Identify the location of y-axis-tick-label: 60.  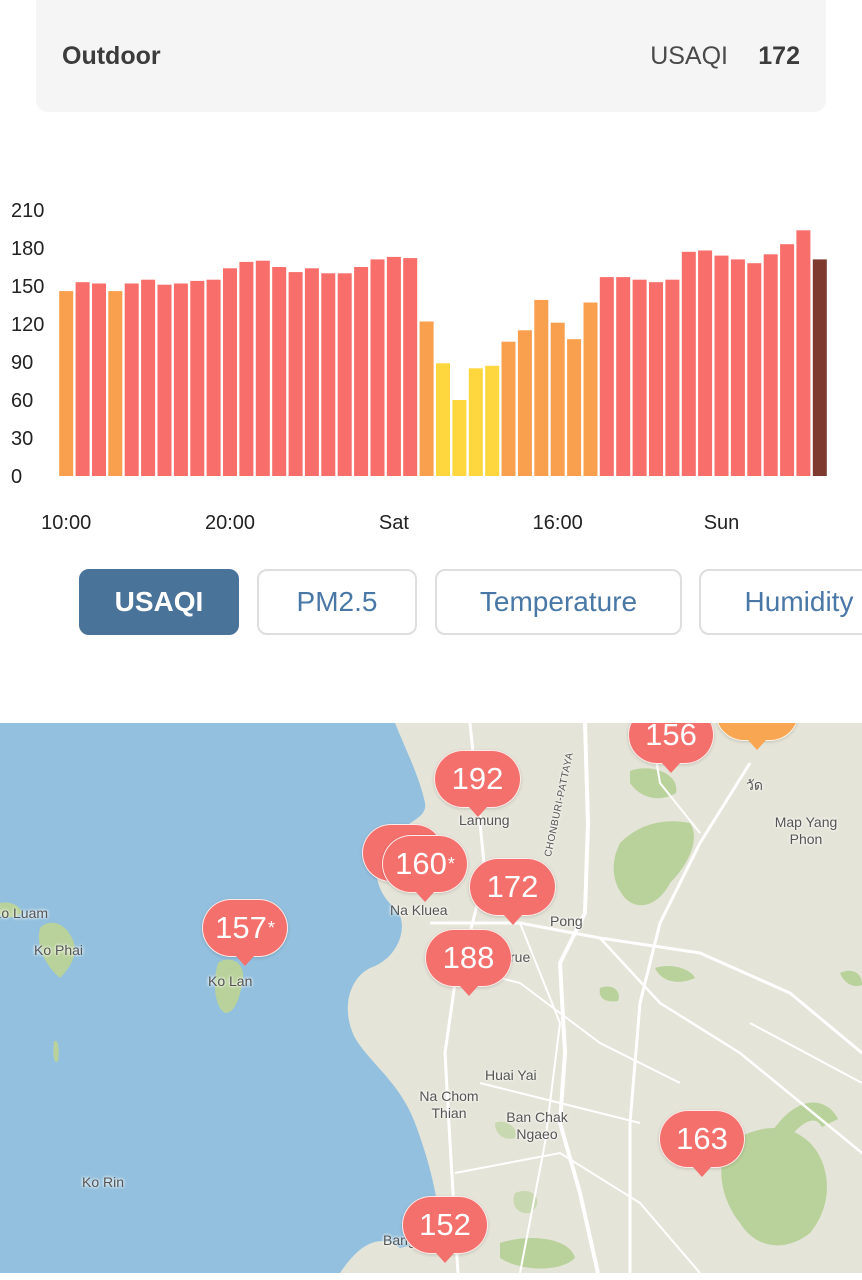
(22, 401).